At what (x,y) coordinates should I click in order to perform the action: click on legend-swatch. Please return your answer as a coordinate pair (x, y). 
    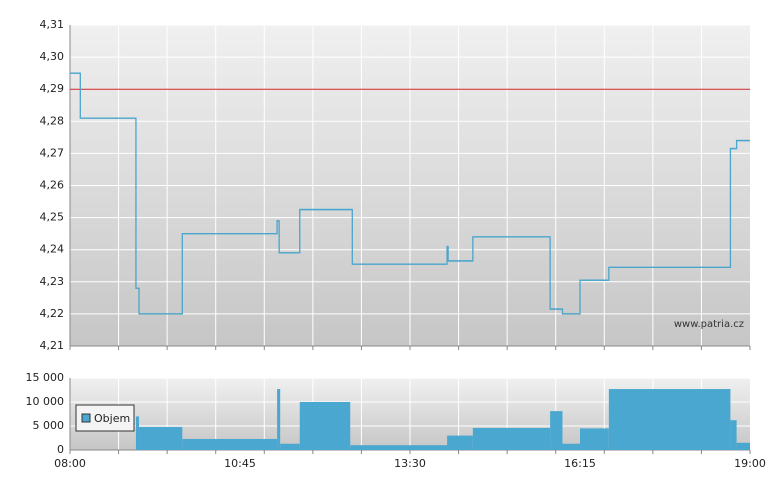
    Looking at the image, I should click on (86, 418).